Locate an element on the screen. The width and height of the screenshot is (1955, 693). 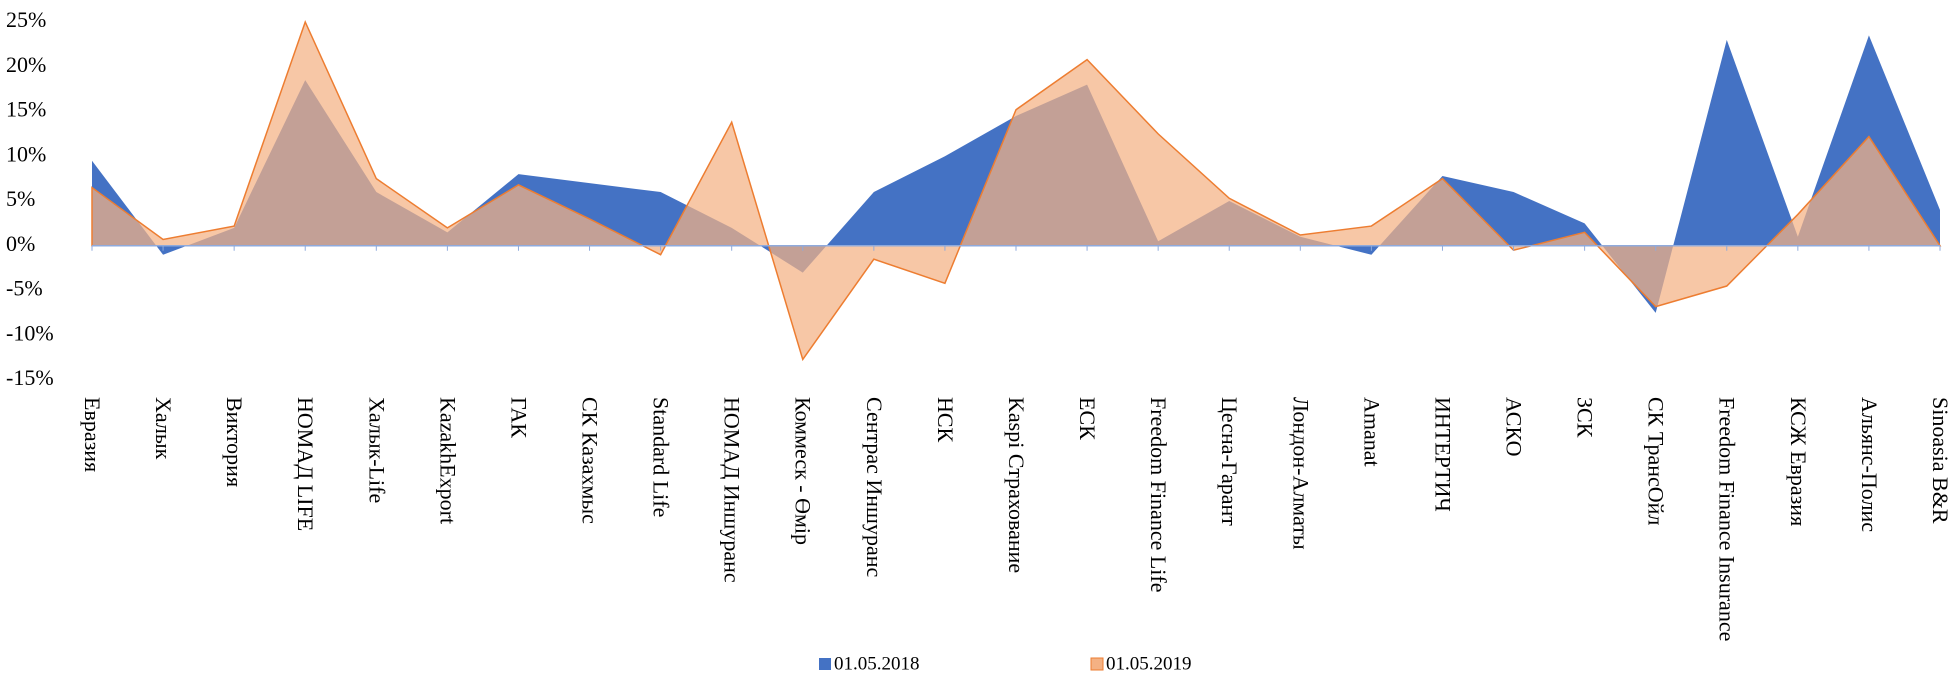
x-tick-label: АСКО is located at coordinates (1513, 426).